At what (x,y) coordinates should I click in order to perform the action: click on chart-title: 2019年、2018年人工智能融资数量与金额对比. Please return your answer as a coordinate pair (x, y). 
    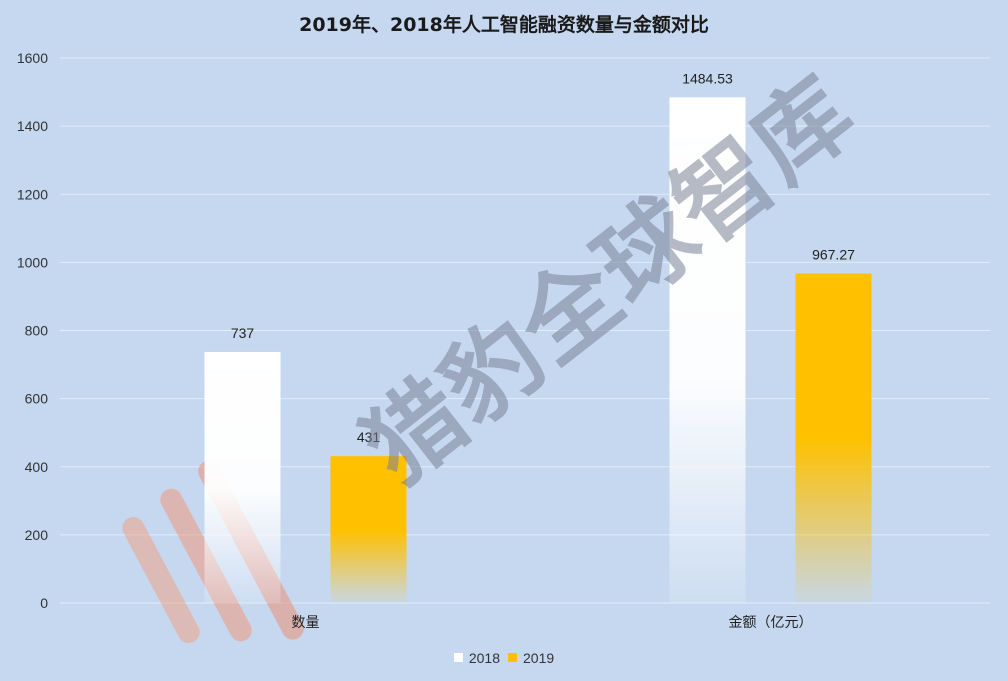
    Looking at the image, I should click on (504, 25).